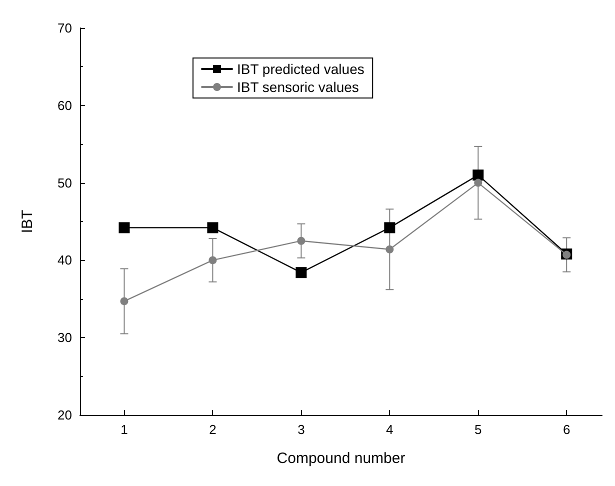  I want to click on x-tick-label: 6, so click(566, 429).